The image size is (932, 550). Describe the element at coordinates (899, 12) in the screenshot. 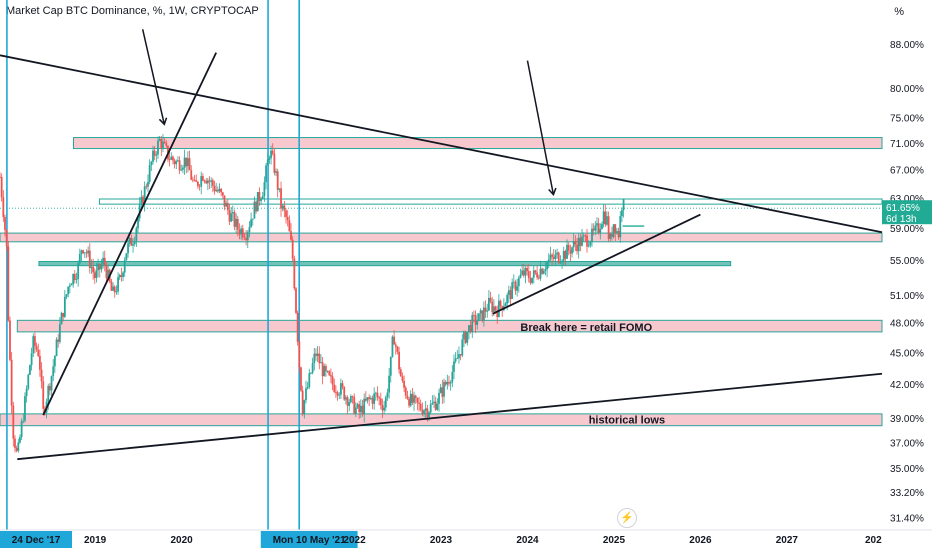

I see `price-axis-unit: %` at that location.